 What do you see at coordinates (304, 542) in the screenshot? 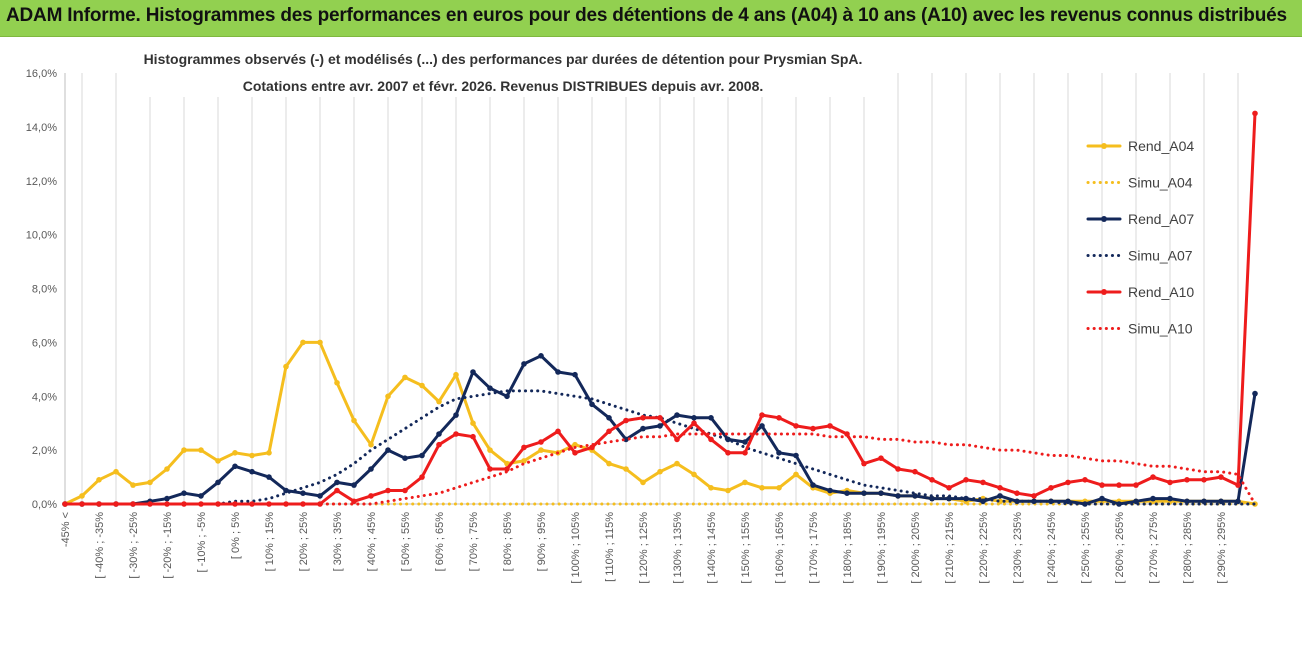
I see `x-tick-label: [ 20% ; 25%` at bounding box center [304, 542].